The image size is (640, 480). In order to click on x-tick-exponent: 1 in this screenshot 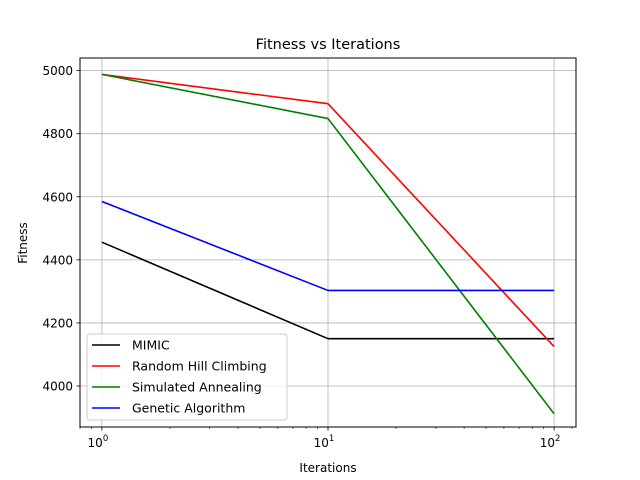, I will do `click(331, 439)`.